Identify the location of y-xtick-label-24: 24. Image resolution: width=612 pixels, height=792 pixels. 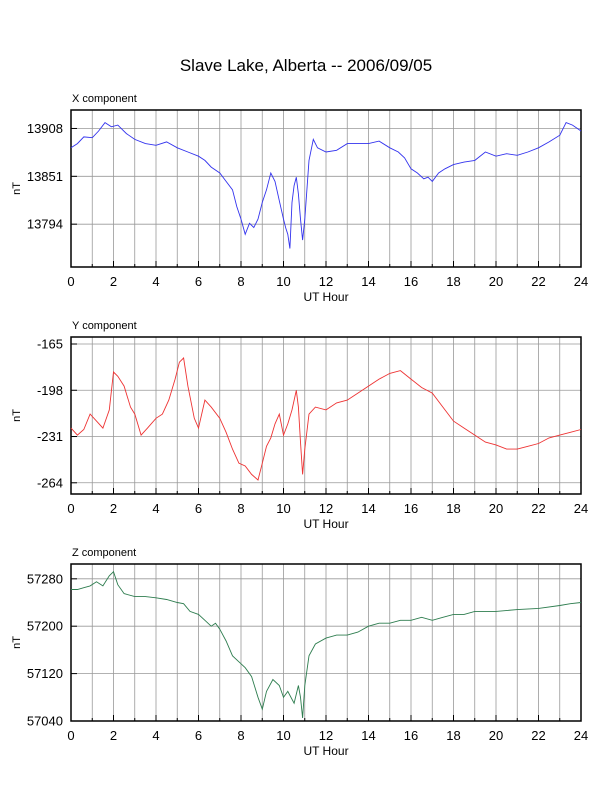
(581, 508).